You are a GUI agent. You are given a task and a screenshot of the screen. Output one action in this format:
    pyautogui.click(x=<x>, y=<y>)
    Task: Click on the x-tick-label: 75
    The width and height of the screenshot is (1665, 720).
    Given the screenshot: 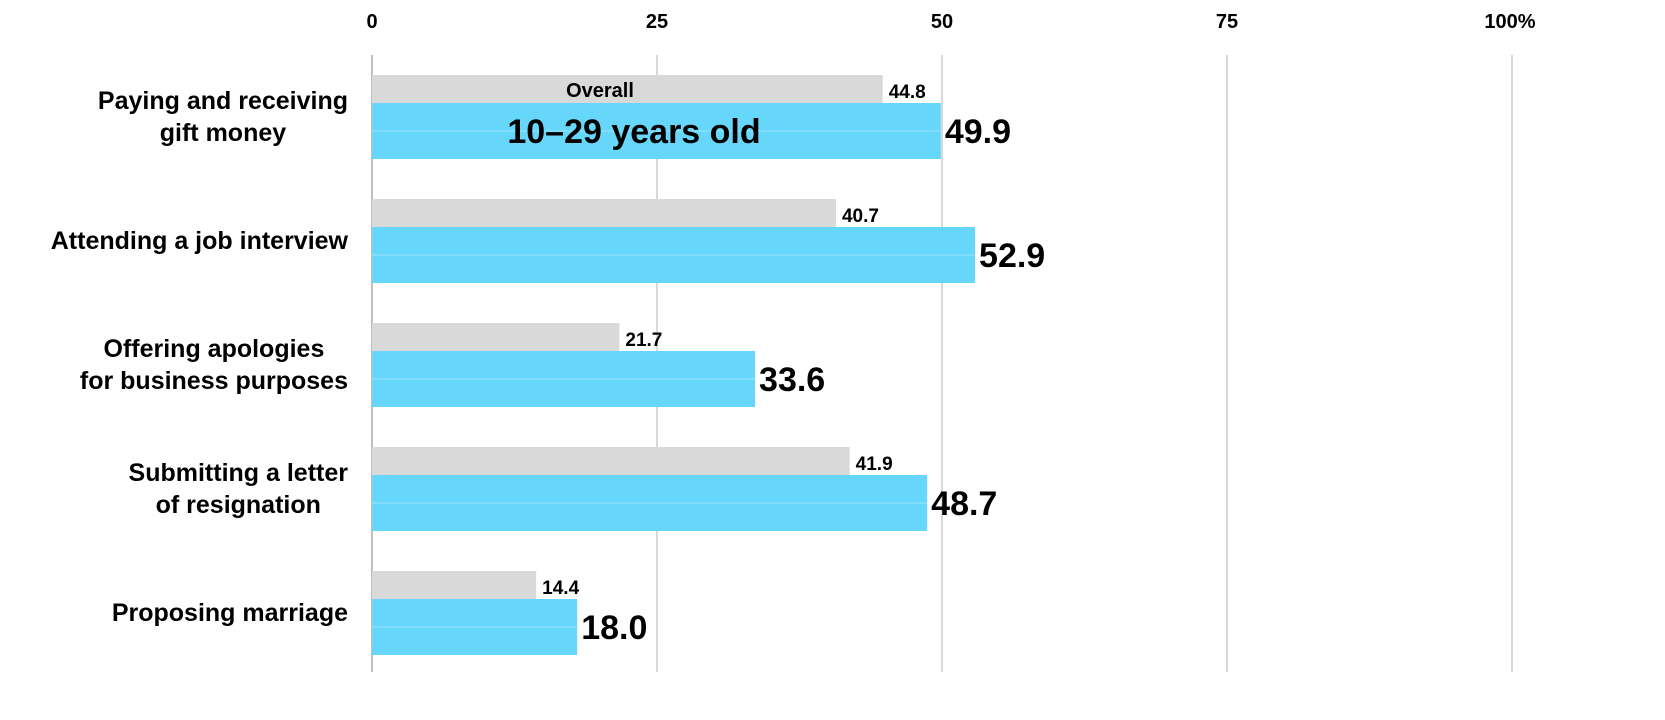 What is the action you would take?
    pyautogui.click(x=1227, y=22)
    